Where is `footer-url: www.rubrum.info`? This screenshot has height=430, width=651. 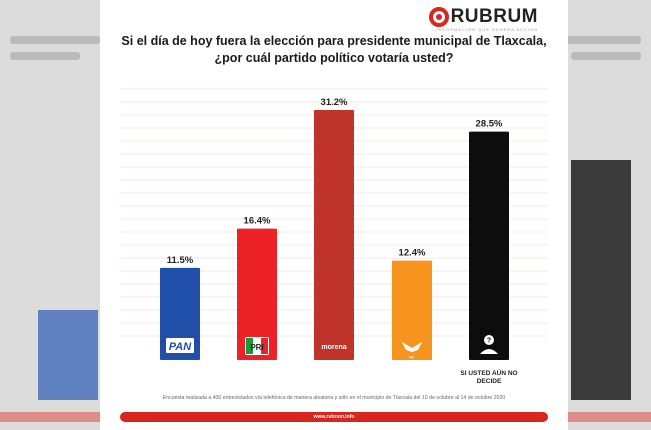 footer-url: www.rubrum.info is located at coordinates (334, 417).